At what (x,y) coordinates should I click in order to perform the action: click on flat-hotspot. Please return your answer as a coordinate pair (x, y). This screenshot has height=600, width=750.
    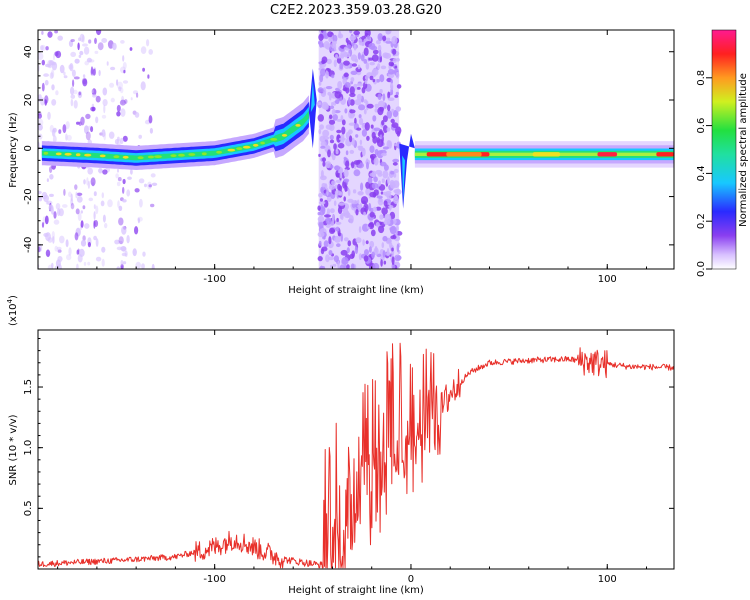
    Looking at the image, I should click on (464, 154).